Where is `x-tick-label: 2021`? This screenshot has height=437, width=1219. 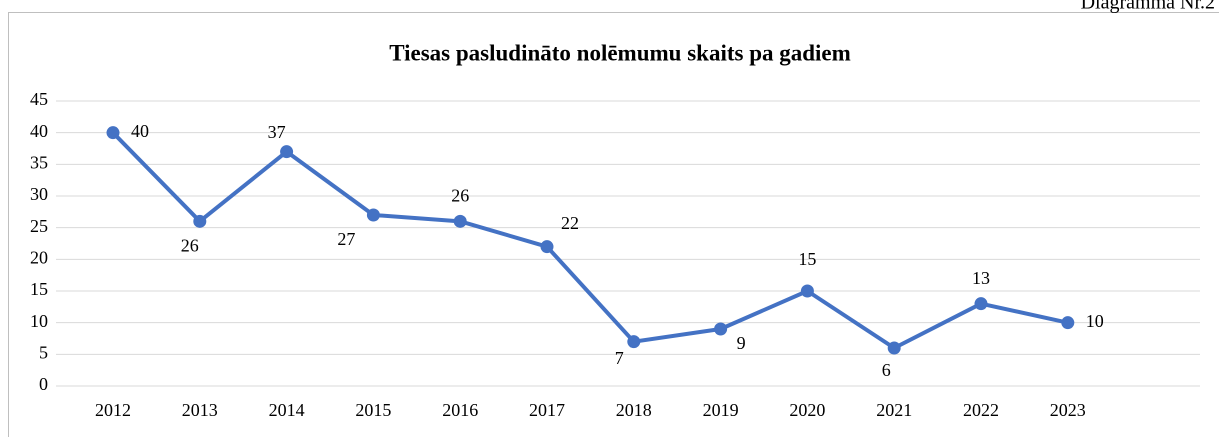 x-tick-label: 2021 is located at coordinates (894, 410).